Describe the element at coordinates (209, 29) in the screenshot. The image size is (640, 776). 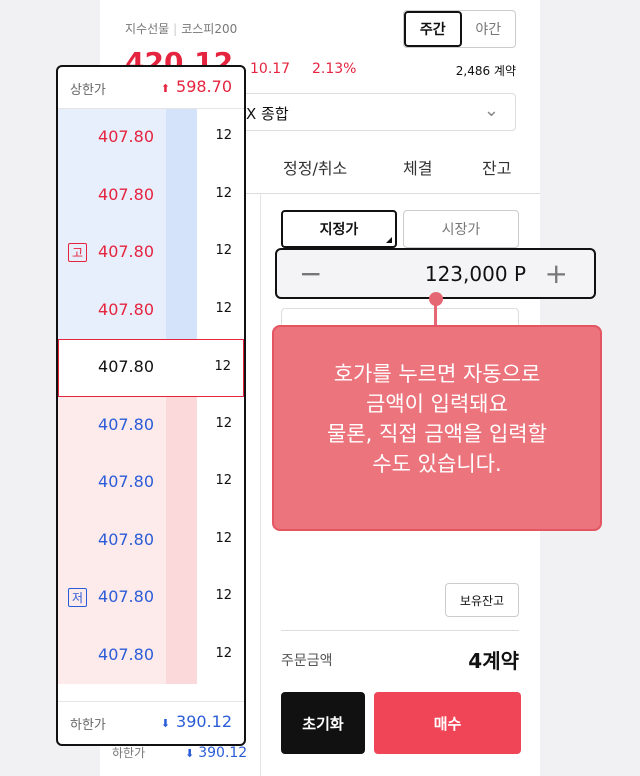
I see `index-label: 코스피200` at that location.